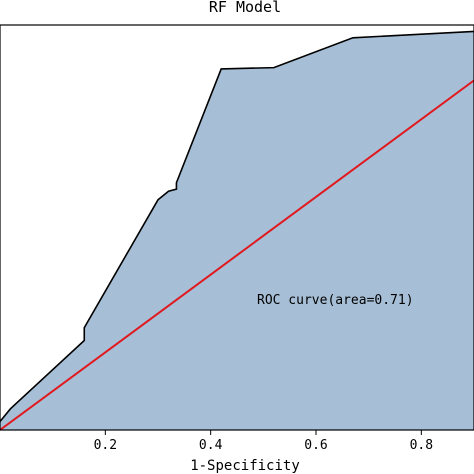  What do you see at coordinates (421, 445) in the screenshot?
I see `x-tick-label: 0.8` at bounding box center [421, 445].